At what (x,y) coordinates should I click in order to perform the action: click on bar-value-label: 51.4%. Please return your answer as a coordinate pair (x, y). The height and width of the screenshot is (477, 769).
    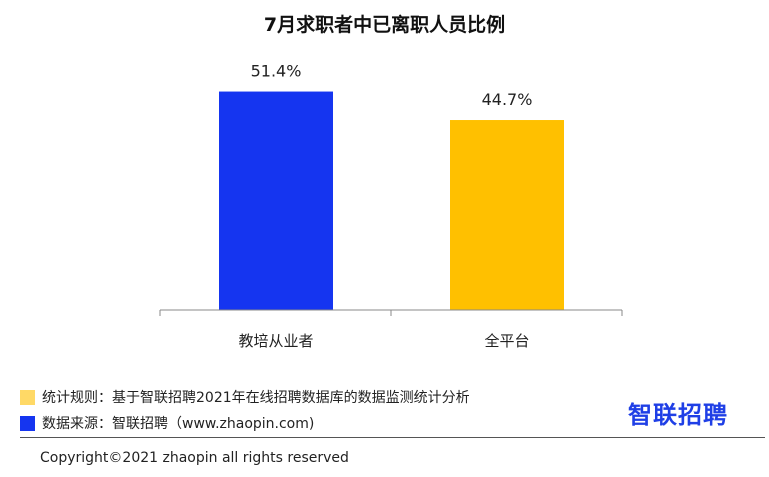
    Looking at the image, I should click on (276, 71).